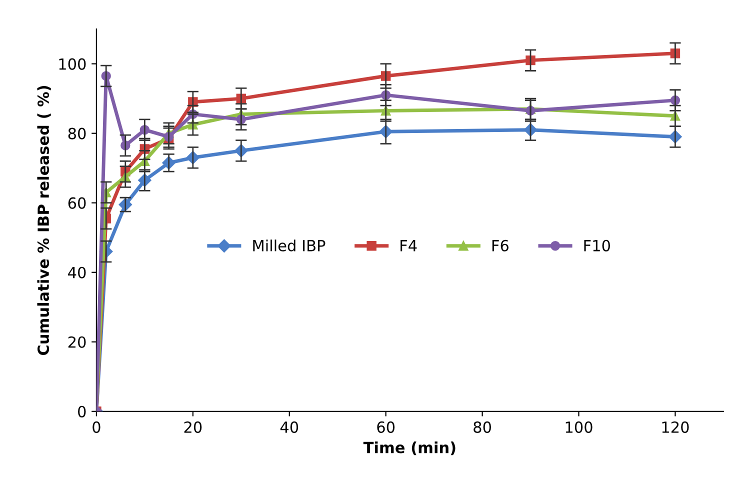  I want to click on y-tick-label: 60, so click(77, 203).